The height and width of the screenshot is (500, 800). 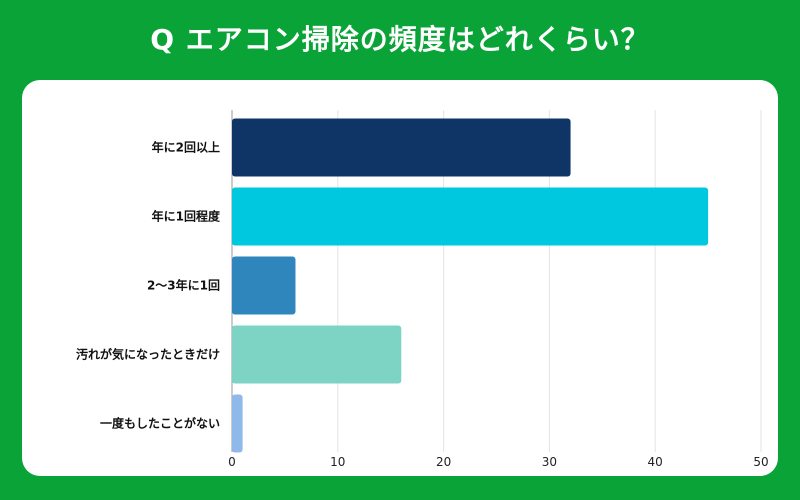 I want to click on chart-title: Q エアコン掃除の頻度はどれくらい？, so click(x=400, y=39).